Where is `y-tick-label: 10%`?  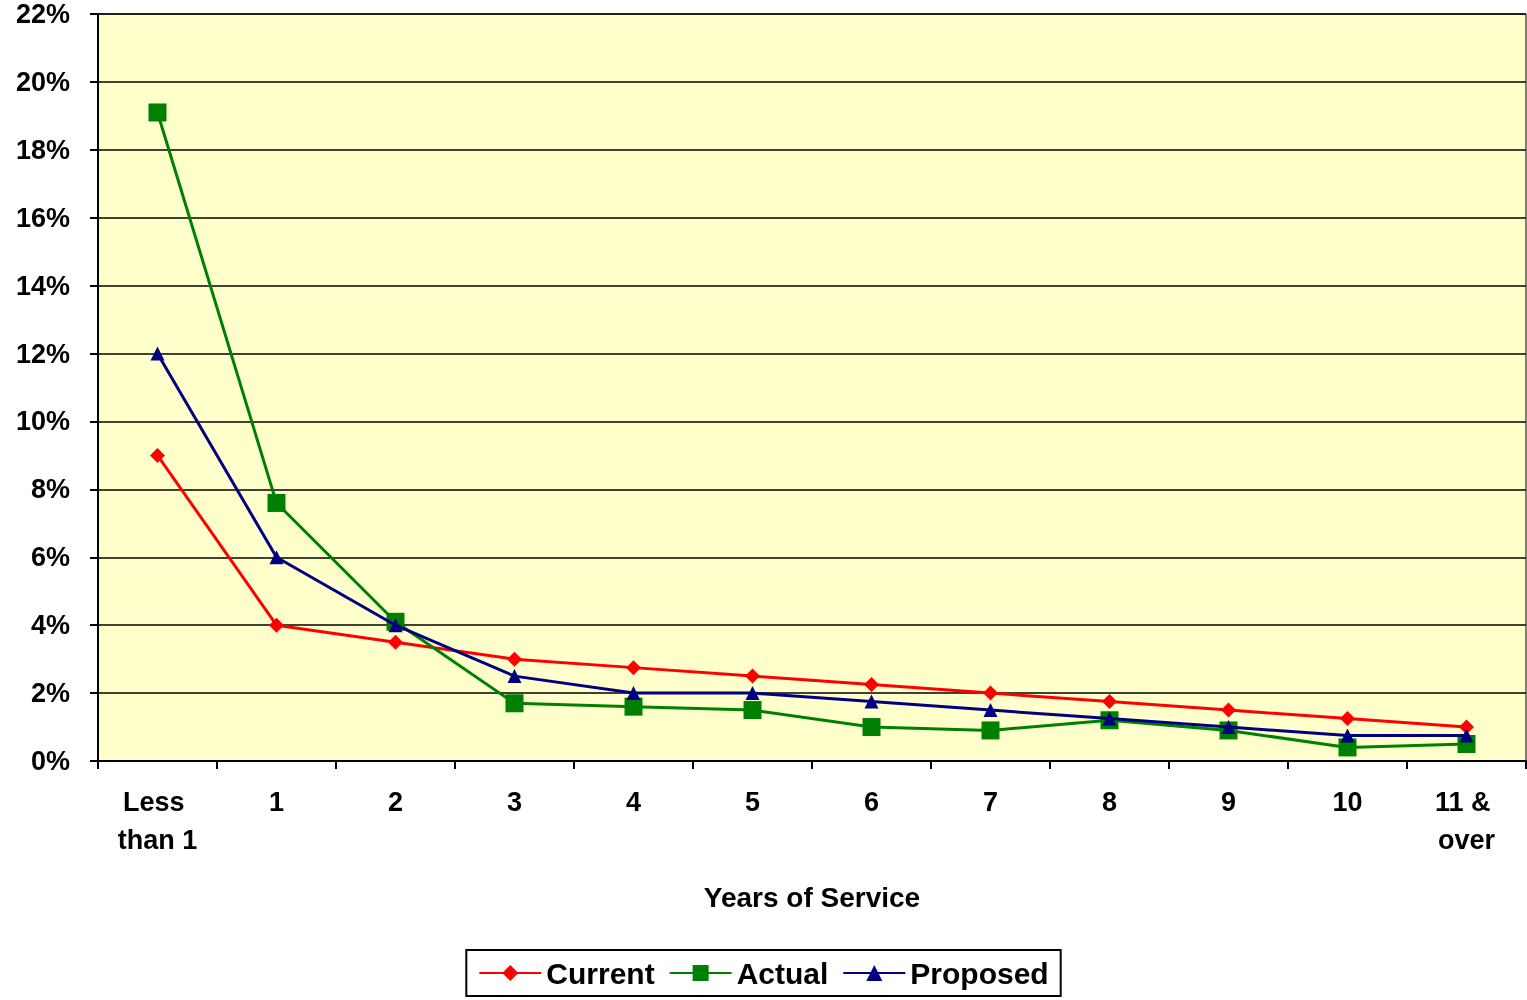 y-tick-label: 10% is located at coordinates (42, 421).